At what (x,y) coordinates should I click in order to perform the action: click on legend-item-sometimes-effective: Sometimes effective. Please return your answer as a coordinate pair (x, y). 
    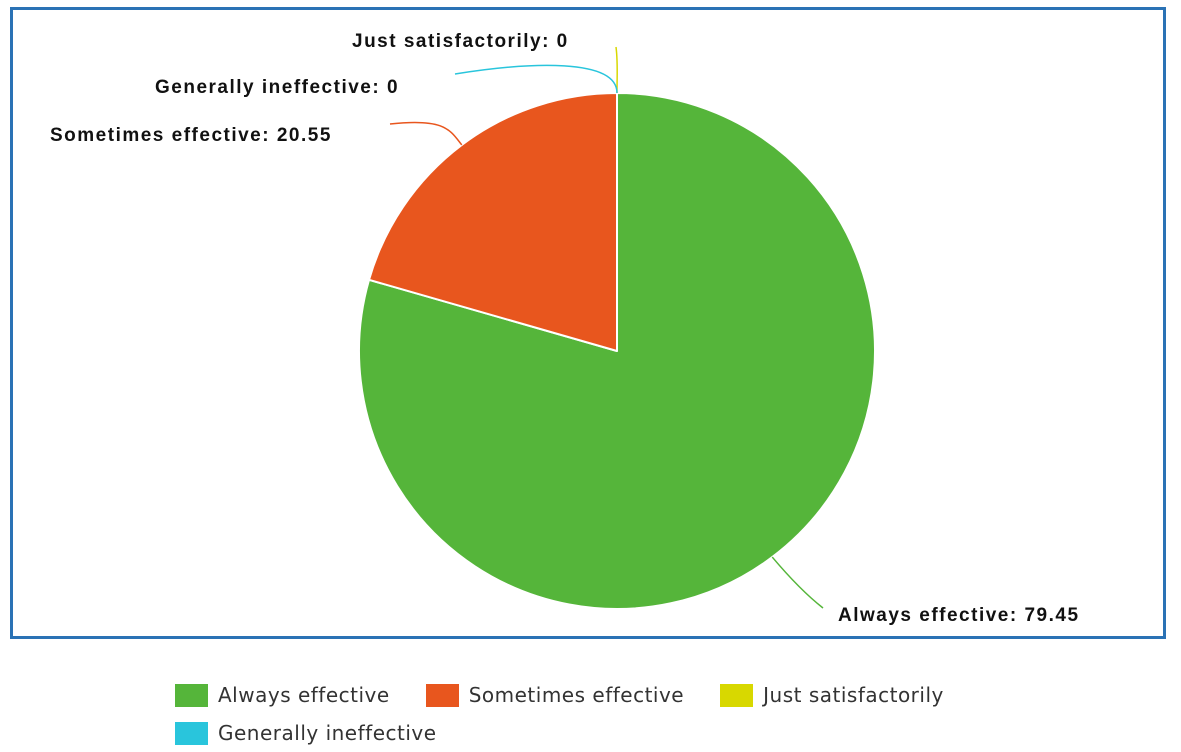
    Looking at the image, I should click on (555, 695).